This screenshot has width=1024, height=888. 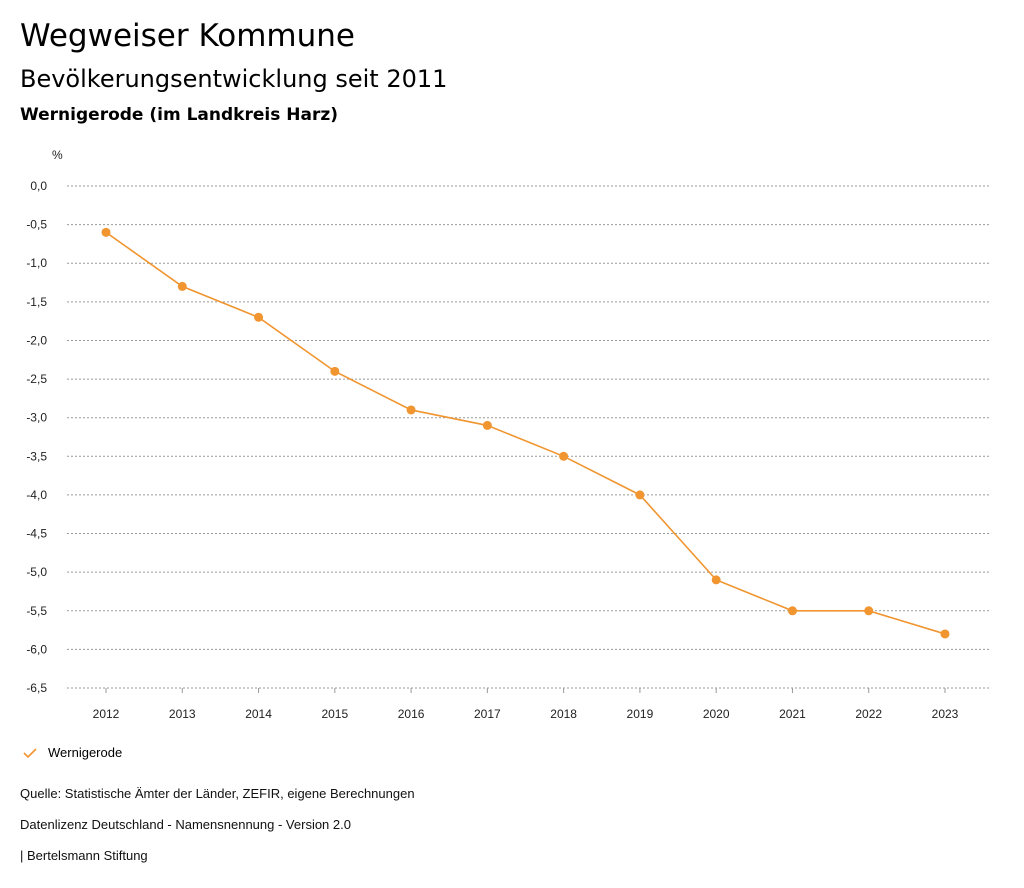 I want to click on y-tick-label: -4,0, so click(x=36, y=495).